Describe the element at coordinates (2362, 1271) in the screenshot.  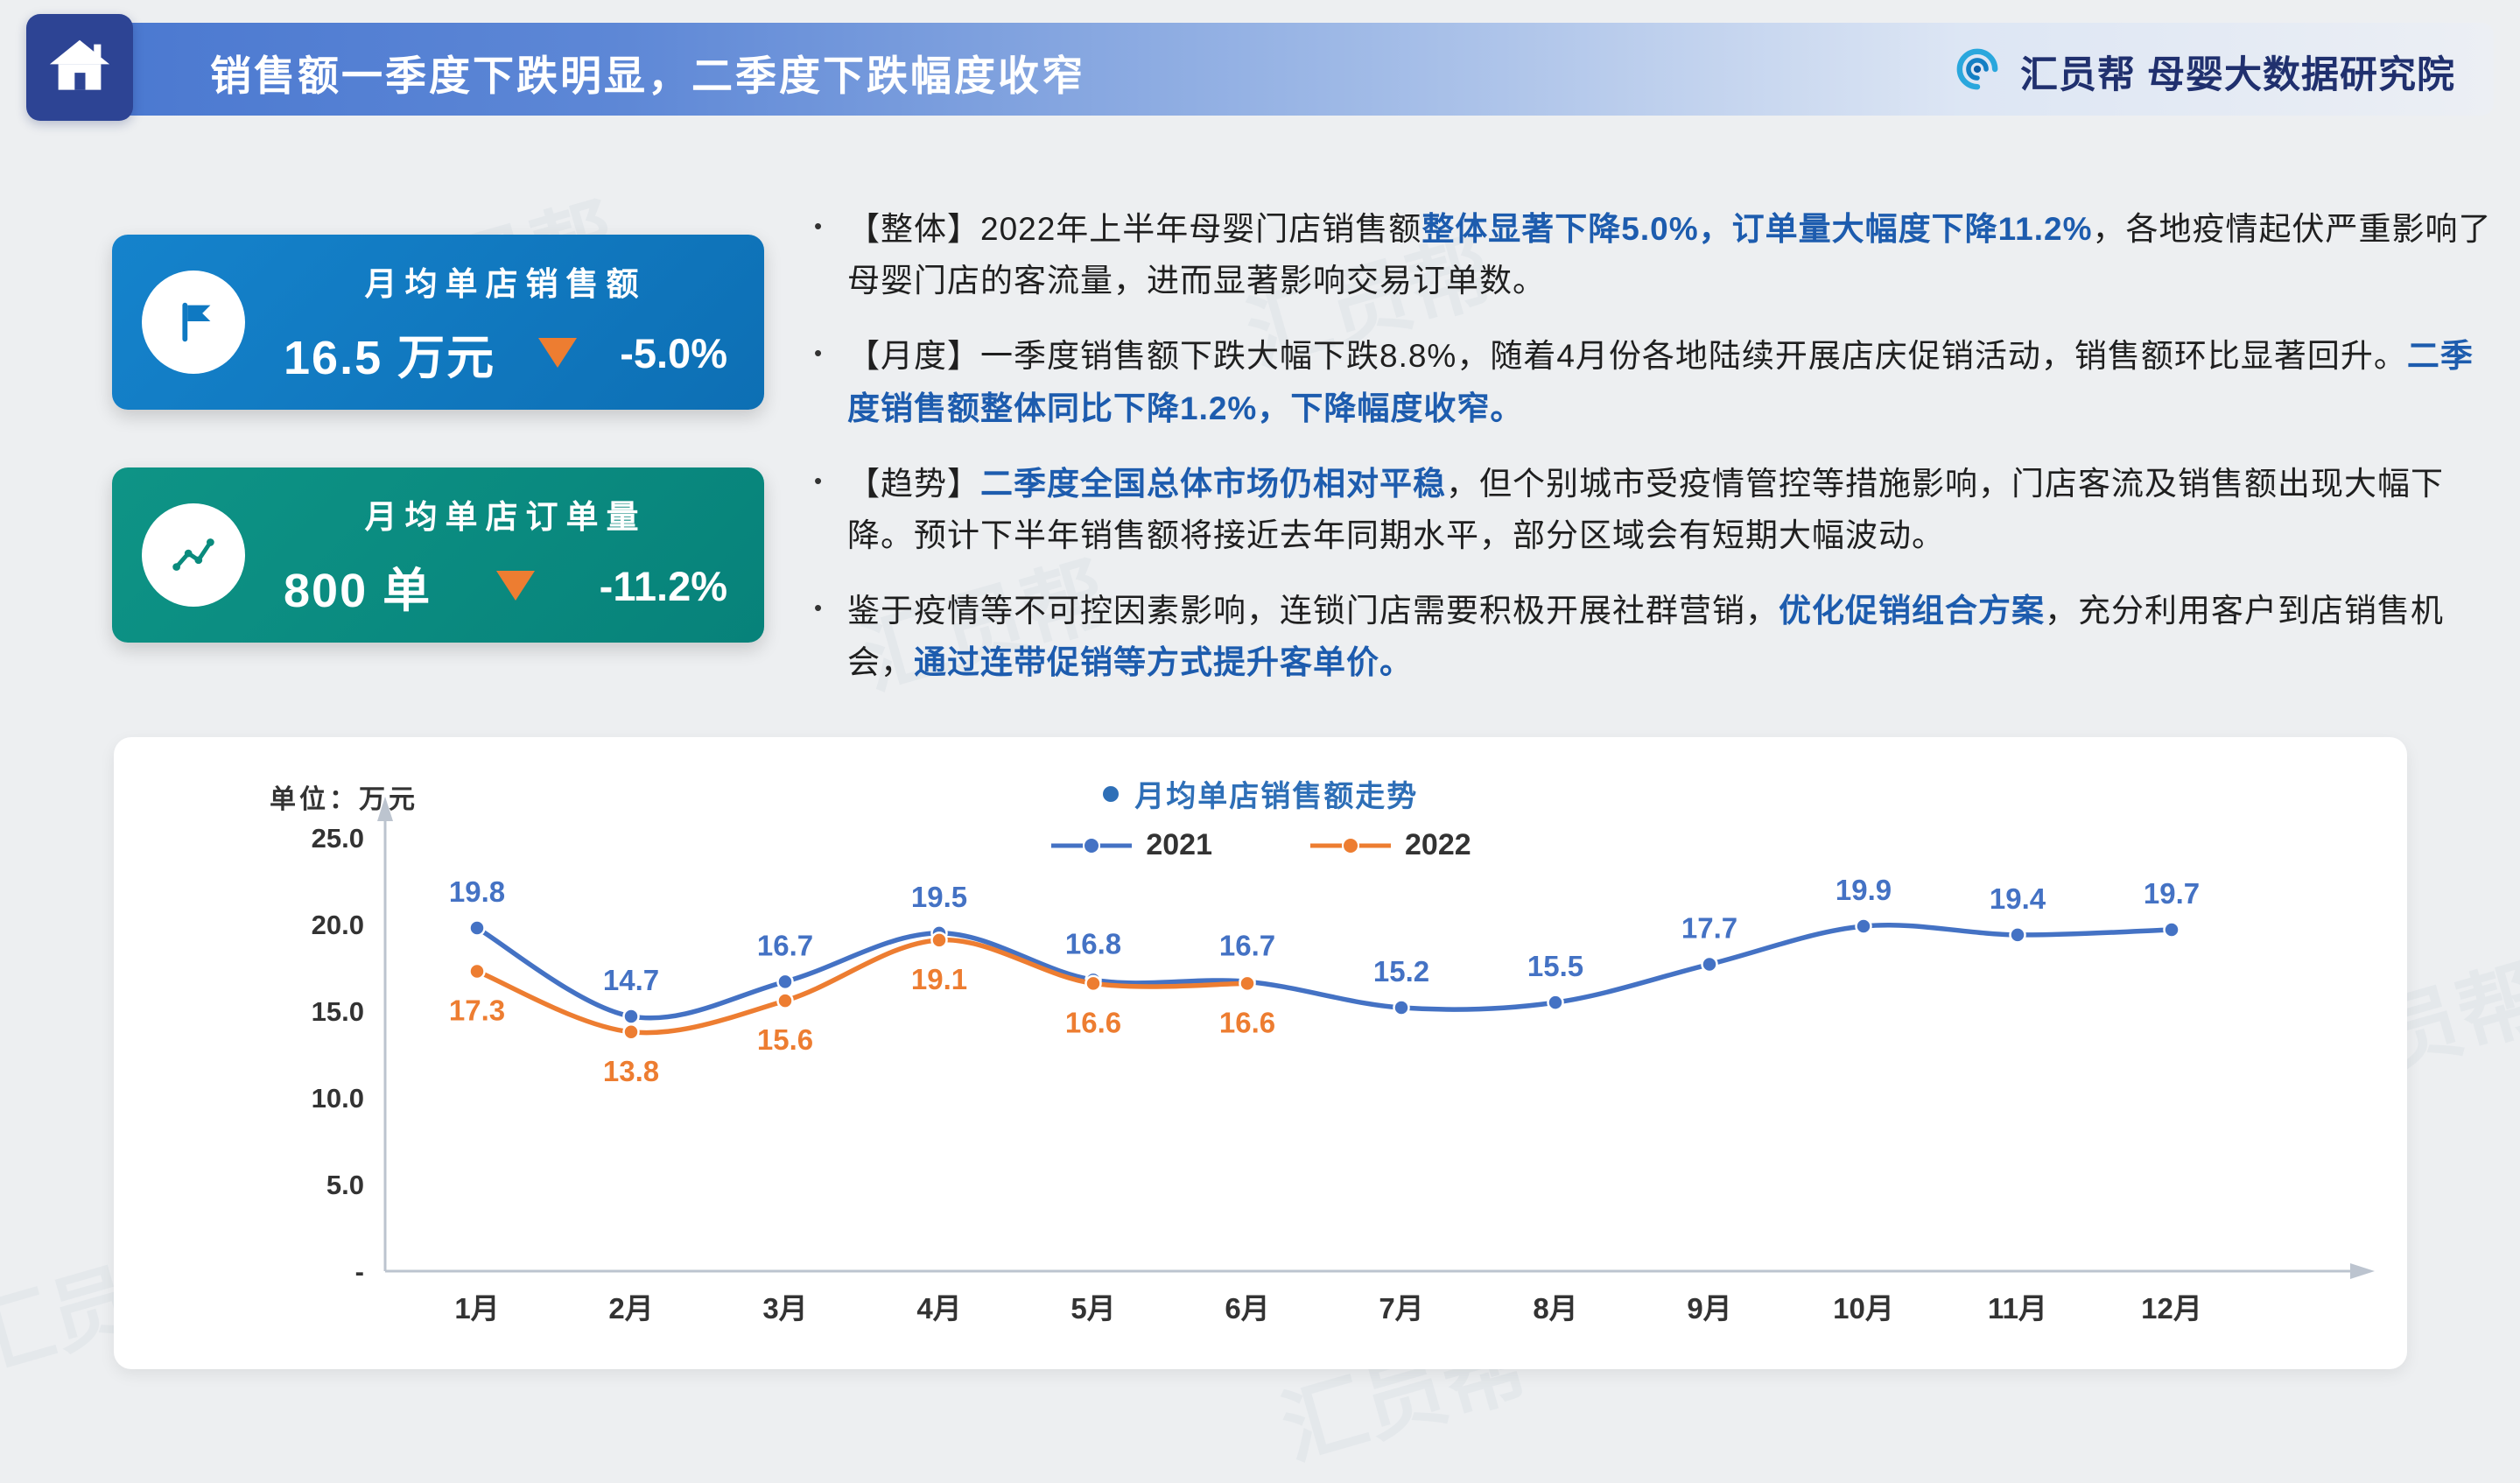
I see `x-axis-arrow` at that location.